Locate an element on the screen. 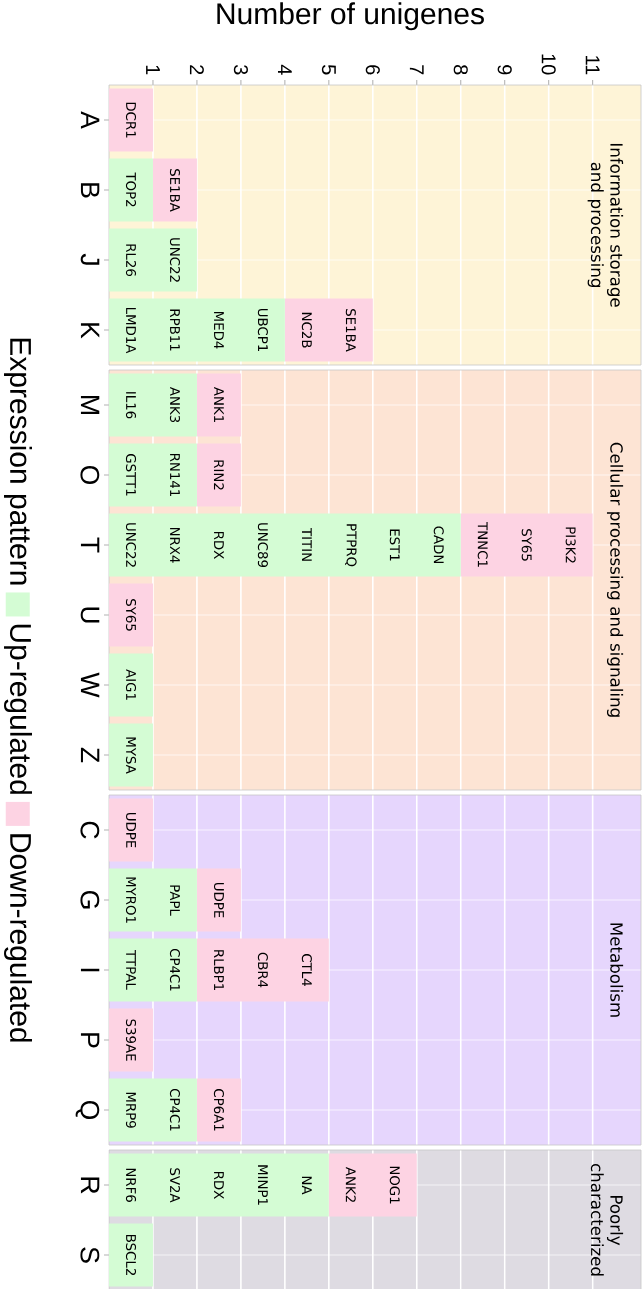 This screenshot has height=1289, width=643. y-tick-label: J is located at coordinates (90, 259).